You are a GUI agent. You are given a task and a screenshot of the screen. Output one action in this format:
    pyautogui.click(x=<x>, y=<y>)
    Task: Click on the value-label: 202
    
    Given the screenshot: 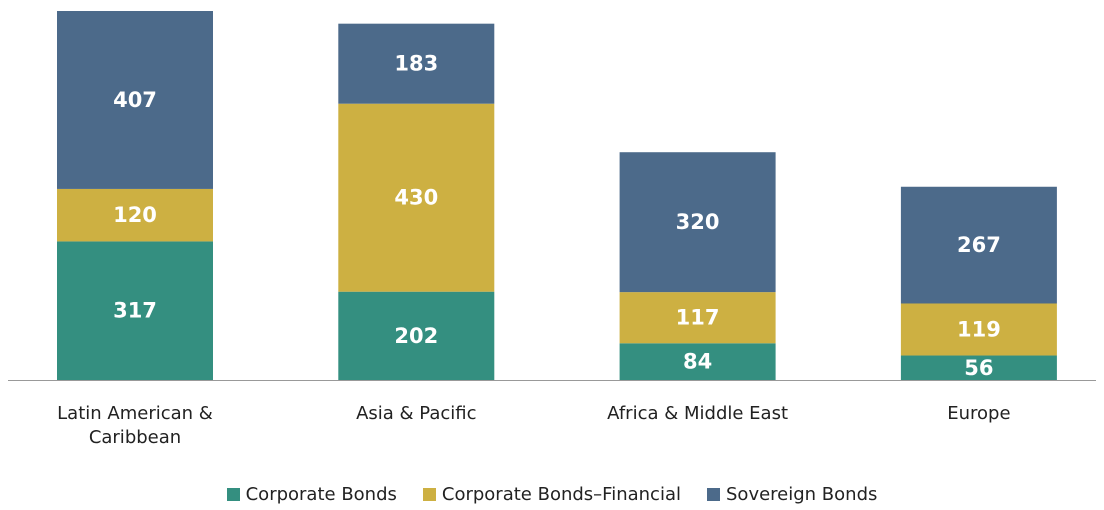 What is the action you would take?
    pyautogui.click(x=416, y=336)
    